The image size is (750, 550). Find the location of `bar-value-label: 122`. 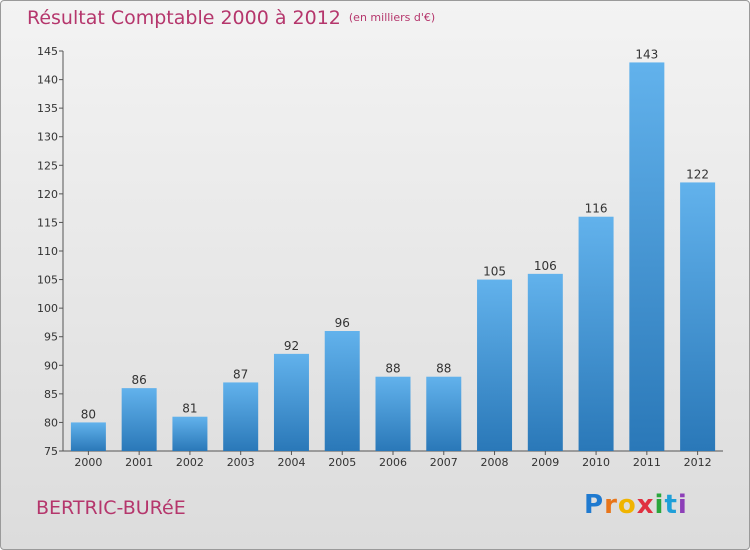

bar-value-label: 122 is located at coordinates (697, 174).